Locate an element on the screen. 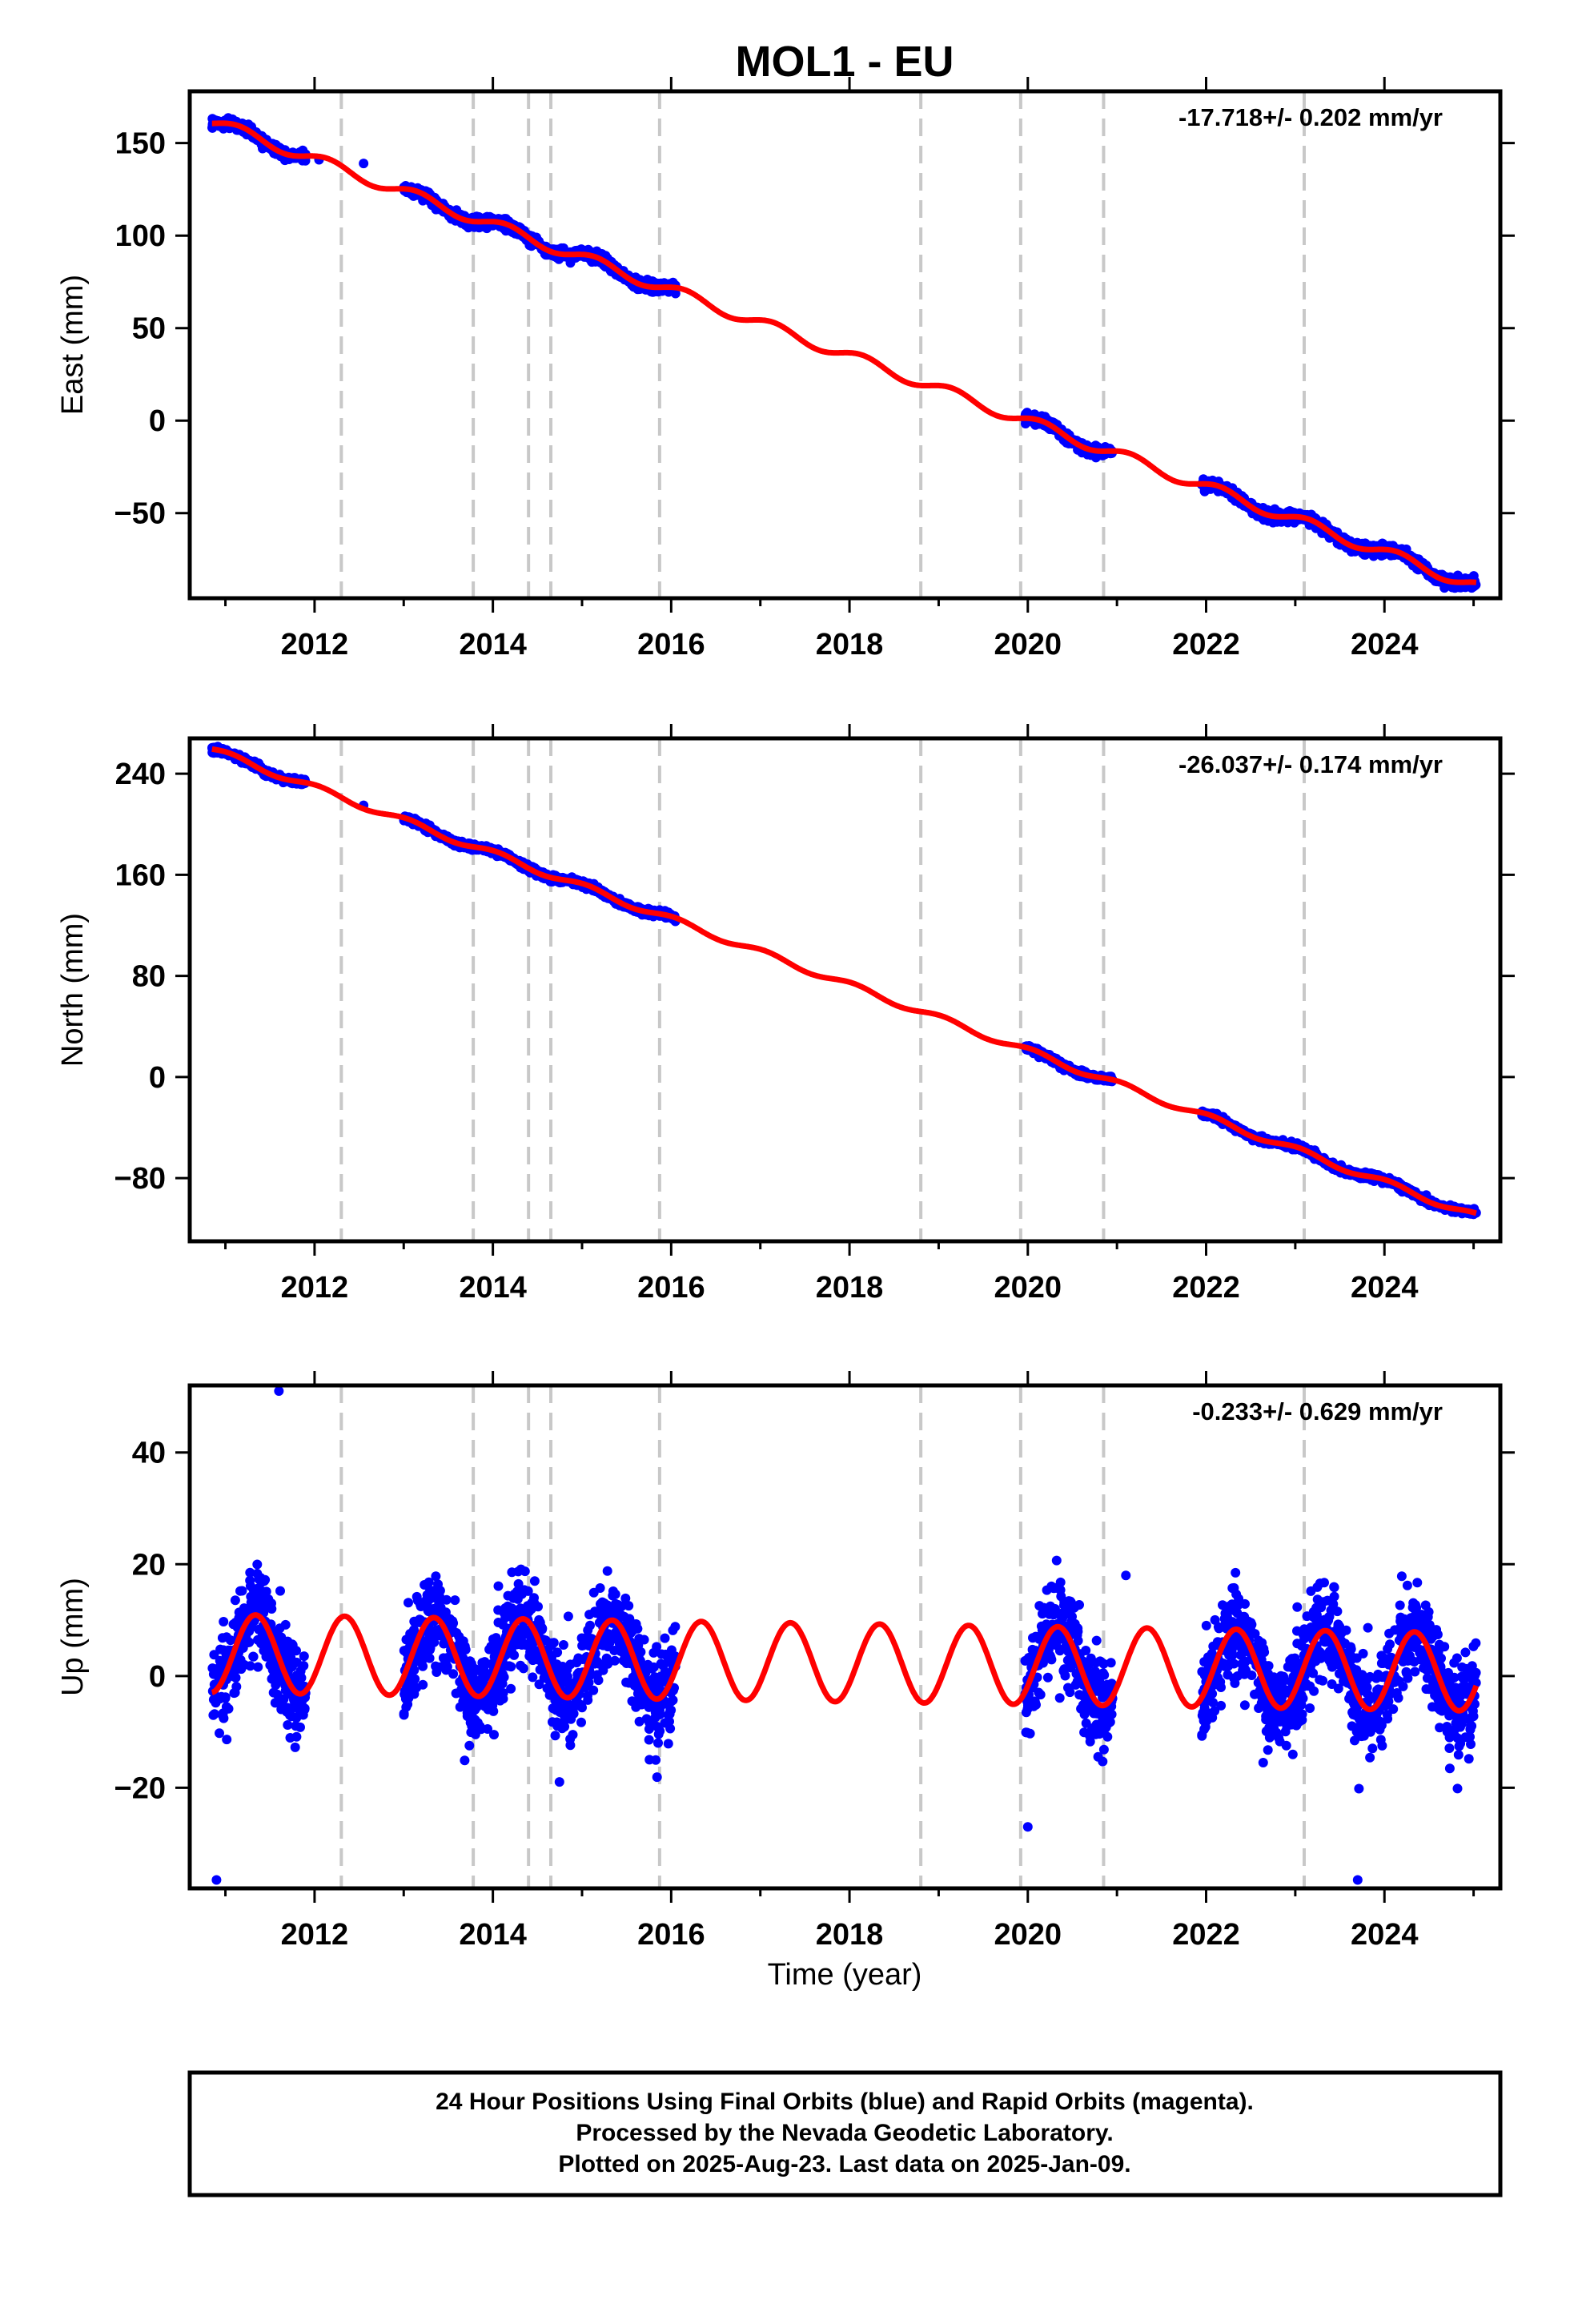 This screenshot has height=2324, width=1582. y-tick-label: 150 is located at coordinates (140, 144).